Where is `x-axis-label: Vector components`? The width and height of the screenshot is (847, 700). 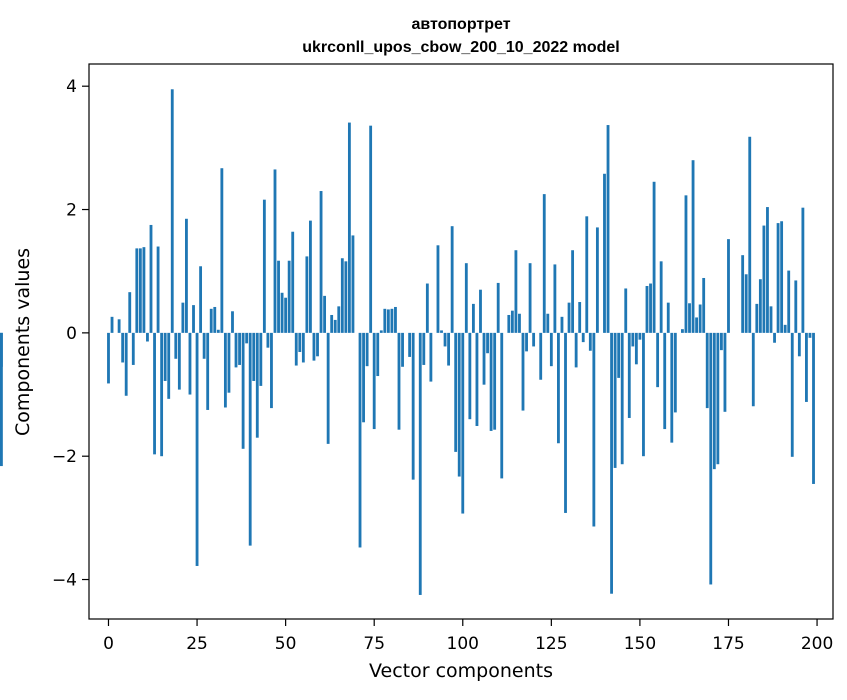 x-axis-label: Vector components is located at coordinates (461, 671).